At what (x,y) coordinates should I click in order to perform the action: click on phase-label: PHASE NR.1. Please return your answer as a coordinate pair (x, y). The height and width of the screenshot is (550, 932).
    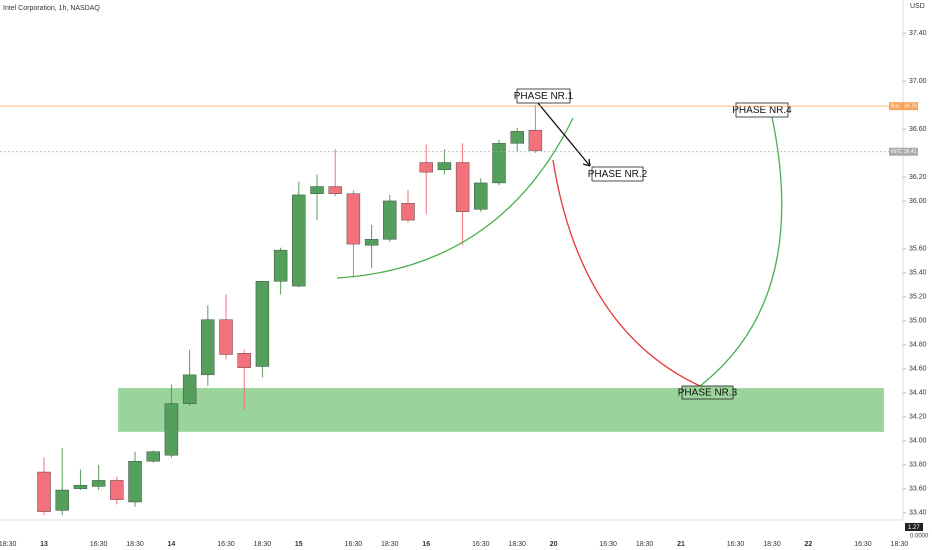
    Looking at the image, I should click on (544, 96).